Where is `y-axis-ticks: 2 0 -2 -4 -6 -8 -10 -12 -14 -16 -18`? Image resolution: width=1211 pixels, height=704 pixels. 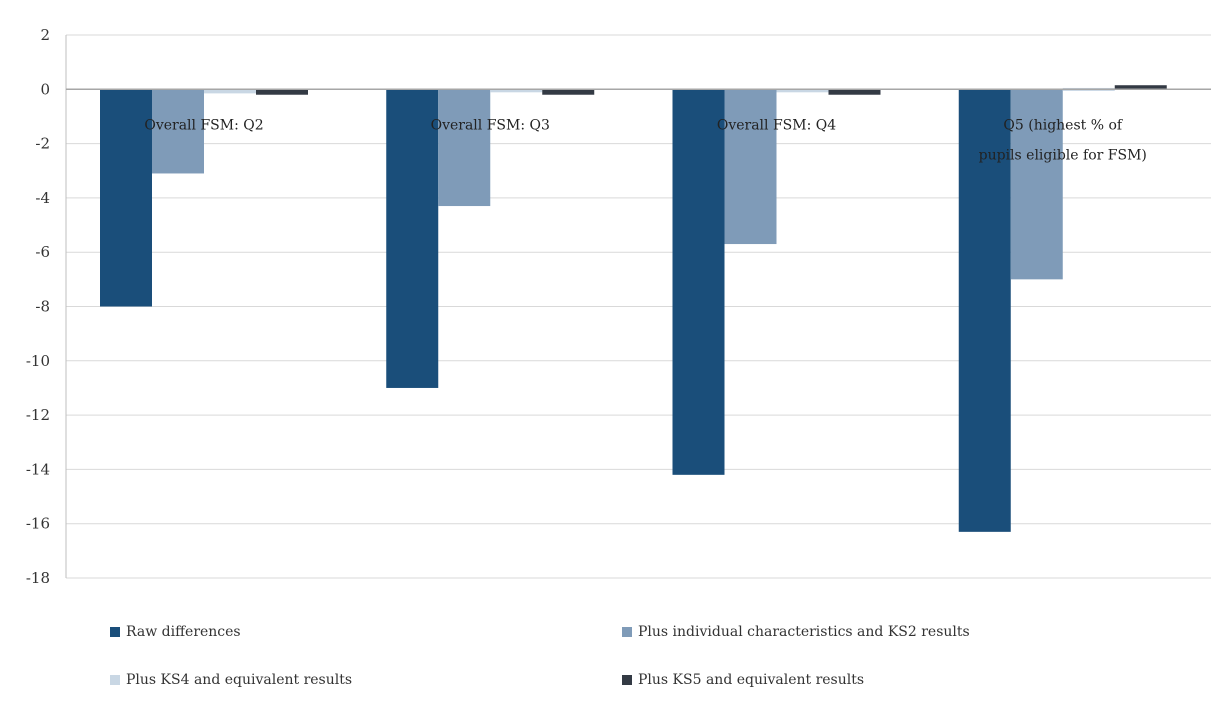
y-axis-ticks: 2 0 -2 -4 -6 -8 -10 -12 -14 -16 -18 is located at coordinates (38, 306).